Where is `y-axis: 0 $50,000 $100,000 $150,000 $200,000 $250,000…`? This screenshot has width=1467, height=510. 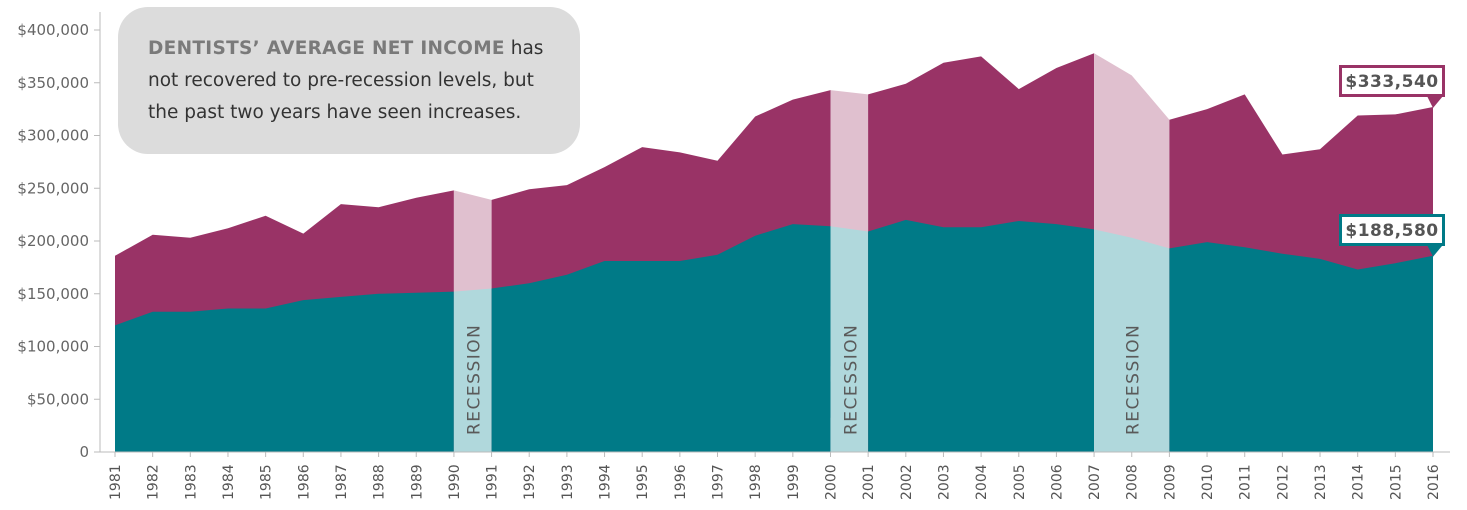
y-axis: 0 $50,000 $100,000 $150,000 $200,000 $250,000… is located at coordinates (59, 236).